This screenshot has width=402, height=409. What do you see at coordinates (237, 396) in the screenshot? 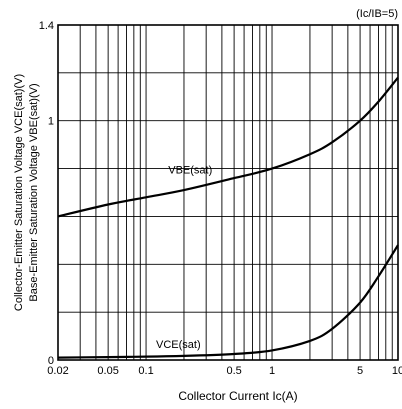
I see `x-axis-label: Collector Current Ic(A)` at bounding box center [237, 396].